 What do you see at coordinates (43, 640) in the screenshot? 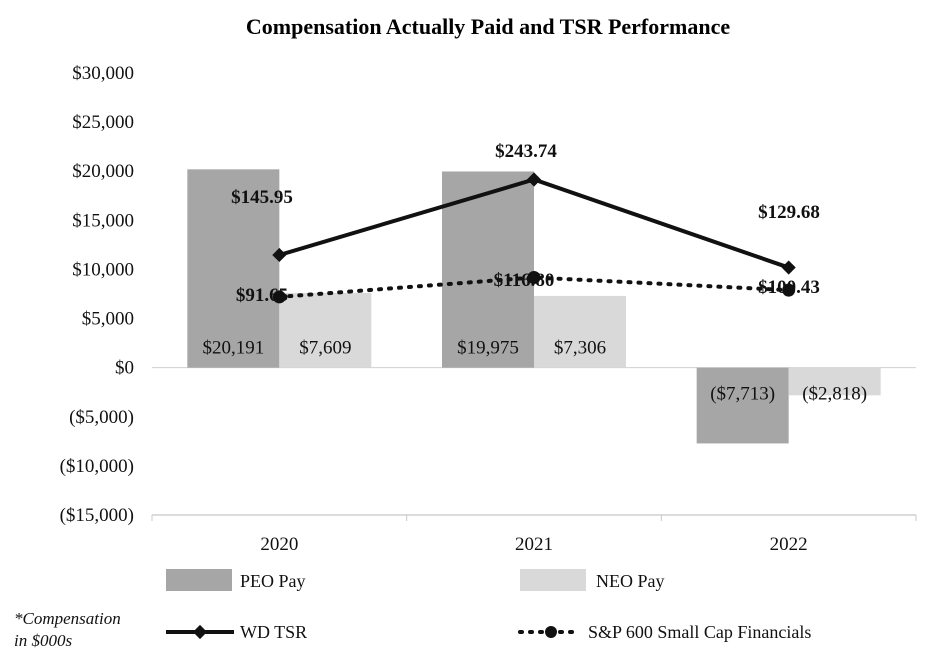
I see `footnote-line-2: in $000s` at bounding box center [43, 640].